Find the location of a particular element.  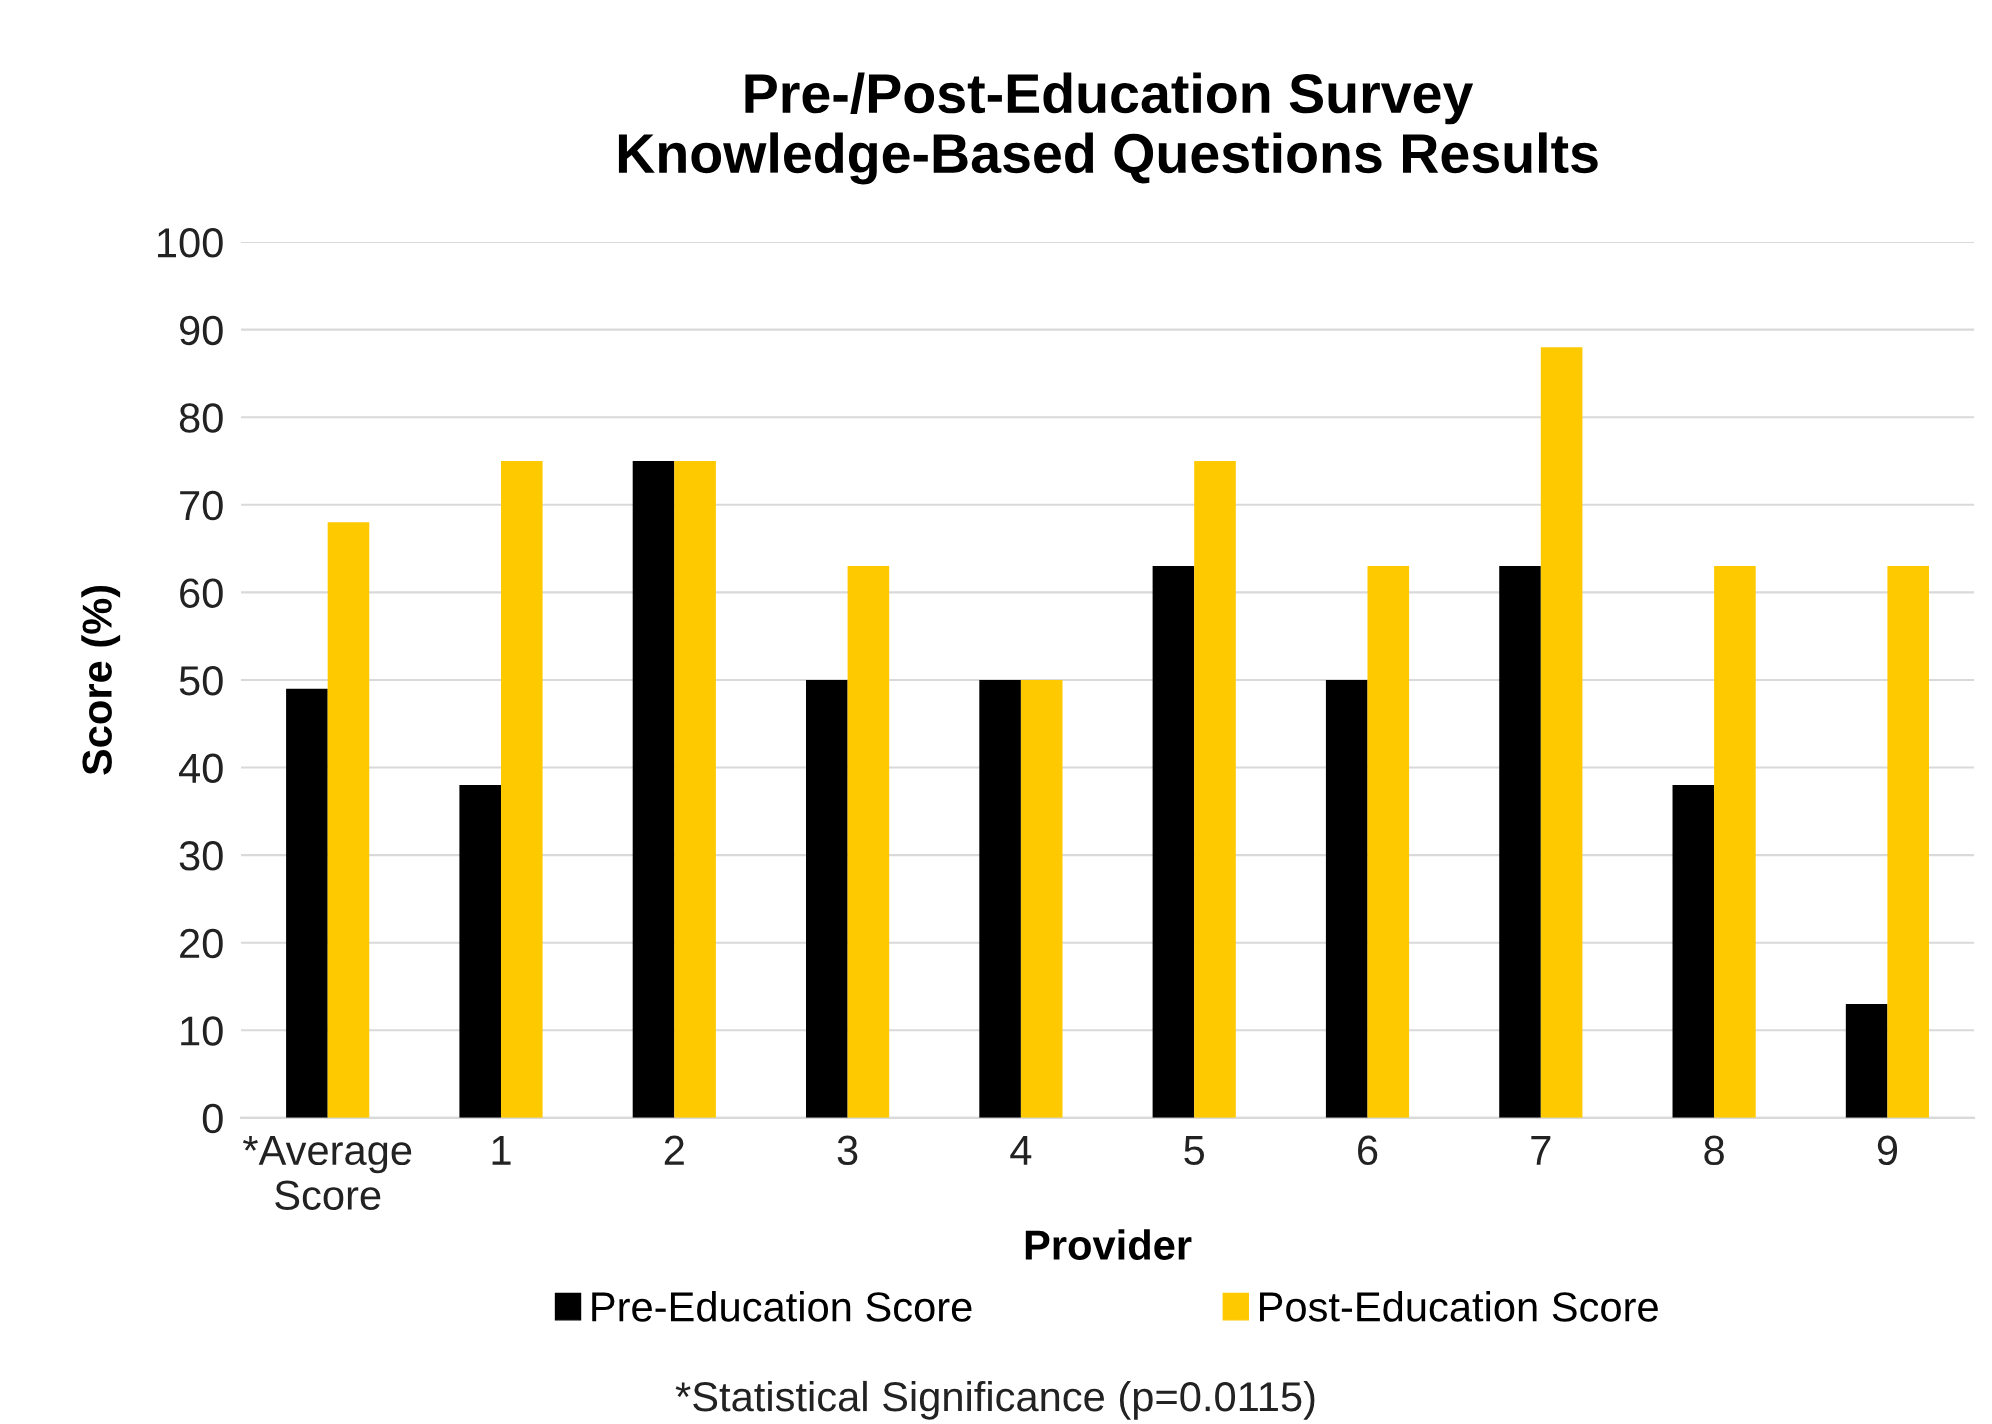

x-tick-label: 3 is located at coordinates (847, 1150).